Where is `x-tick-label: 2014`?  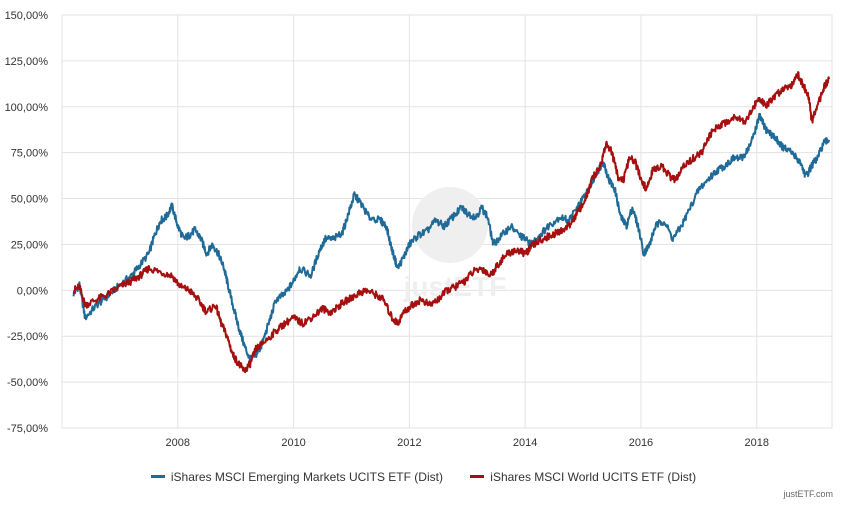
x-tick-label: 2014 is located at coordinates (525, 443).